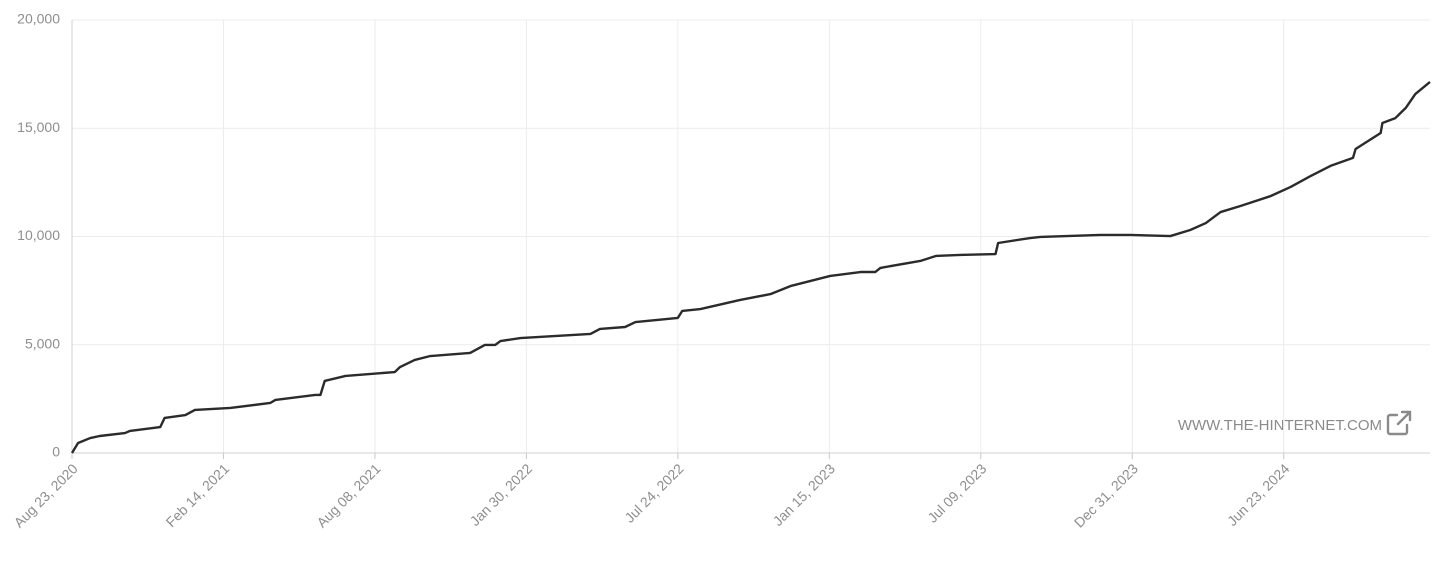 This screenshot has width=1456, height=563. Describe the element at coordinates (1280, 425) in the screenshot. I see `watermark: WWW.THE-HINTERNET.COM` at that location.